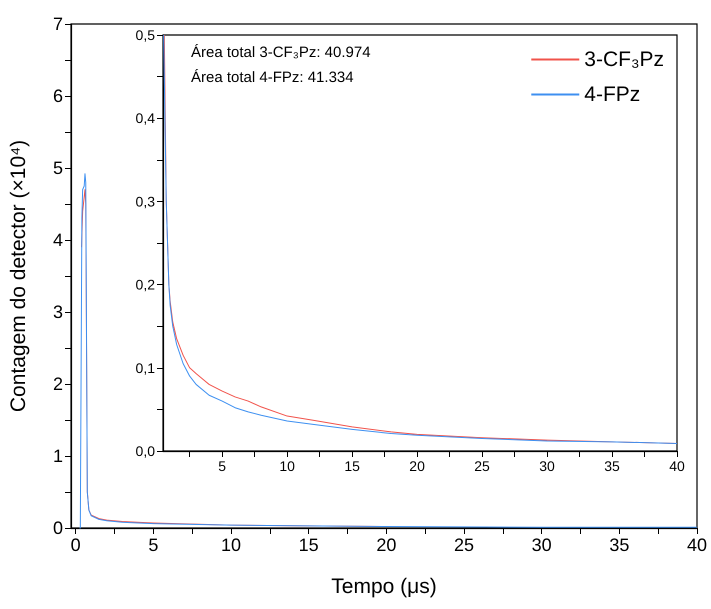 The width and height of the screenshot is (711, 609). Describe the element at coordinates (57, 456) in the screenshot. I see `y-tick-label: 1` at that location.